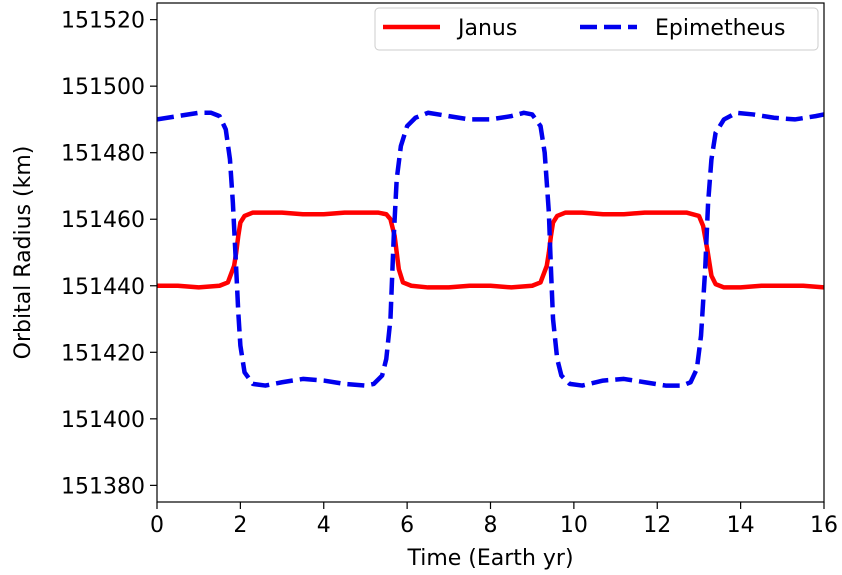 This screenshot has height=575, width=842. I want to click on x-tick-label: 6, so click(407, 525).